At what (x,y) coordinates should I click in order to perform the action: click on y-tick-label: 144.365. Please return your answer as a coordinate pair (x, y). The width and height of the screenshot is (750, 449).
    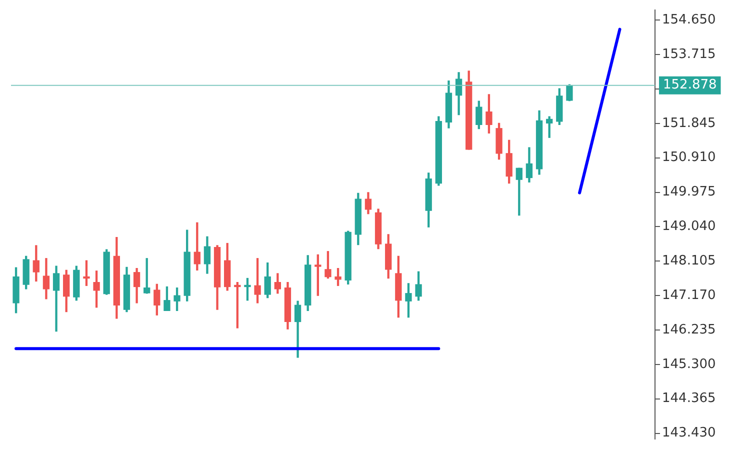
    Looking at the image, I should click on (689, 398).